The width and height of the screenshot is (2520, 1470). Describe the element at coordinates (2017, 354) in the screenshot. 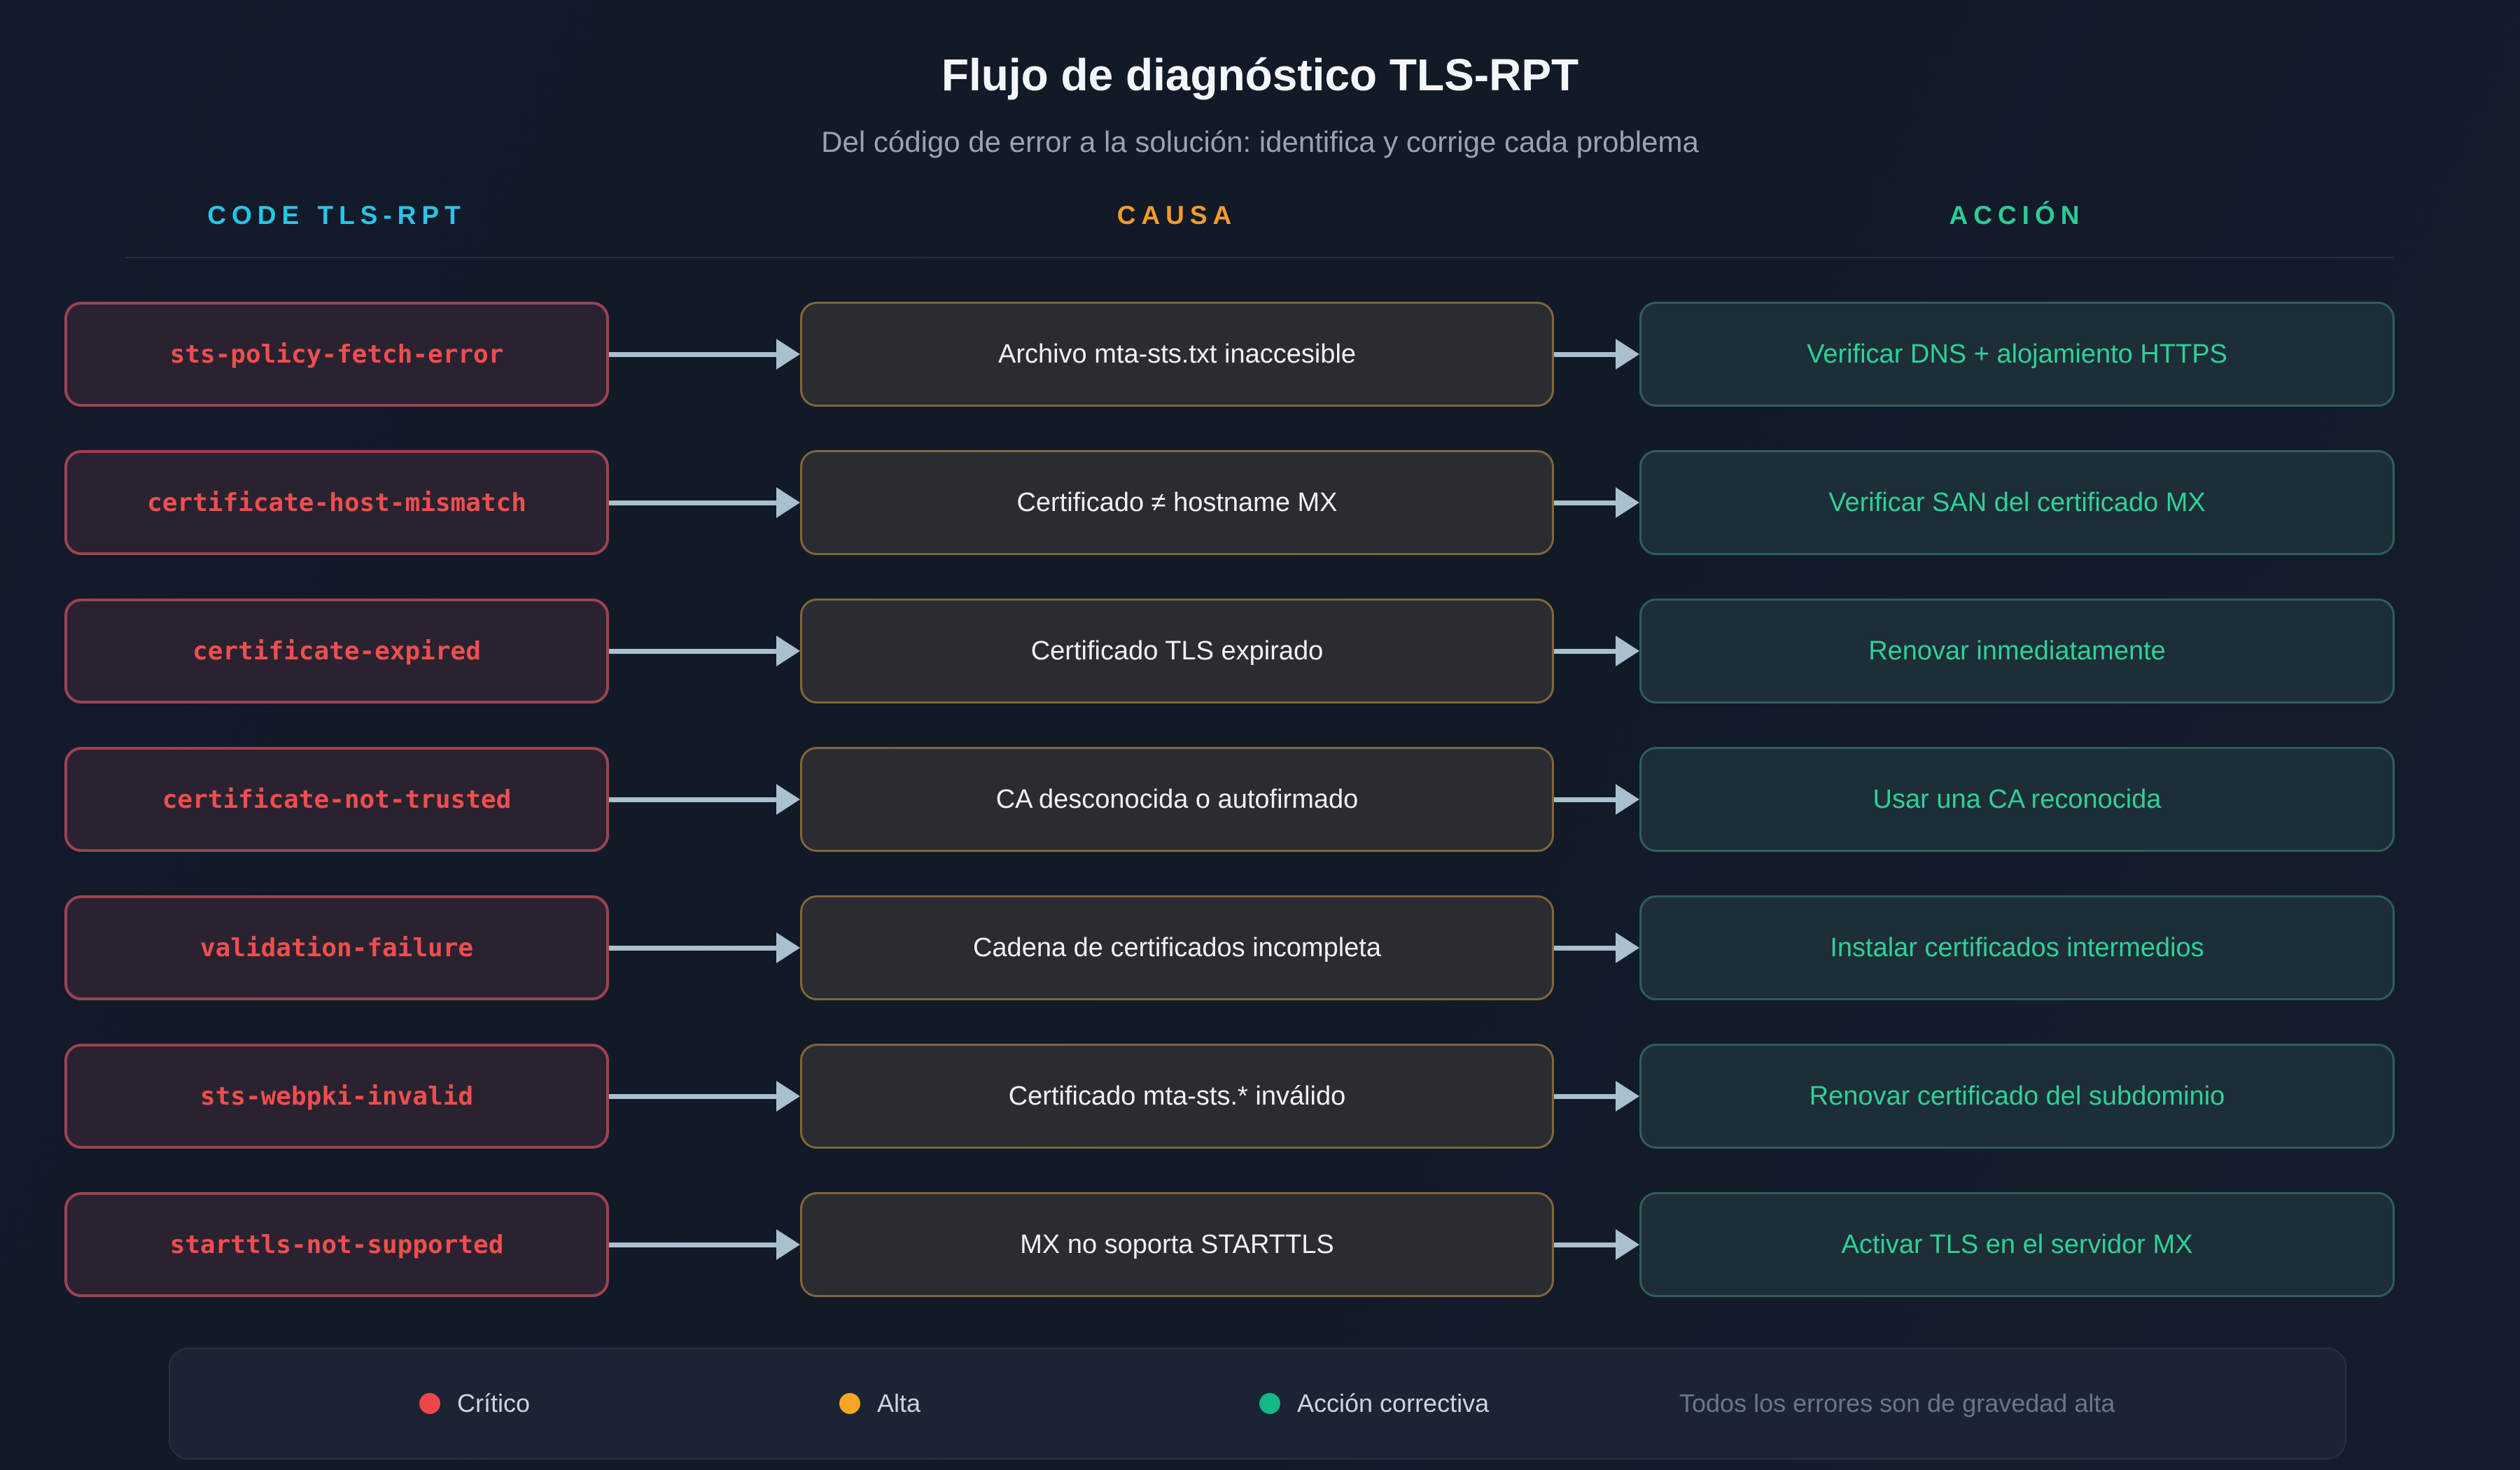

I see `action-box: Verificar DNS + alojamiento HTTPS` at that location.